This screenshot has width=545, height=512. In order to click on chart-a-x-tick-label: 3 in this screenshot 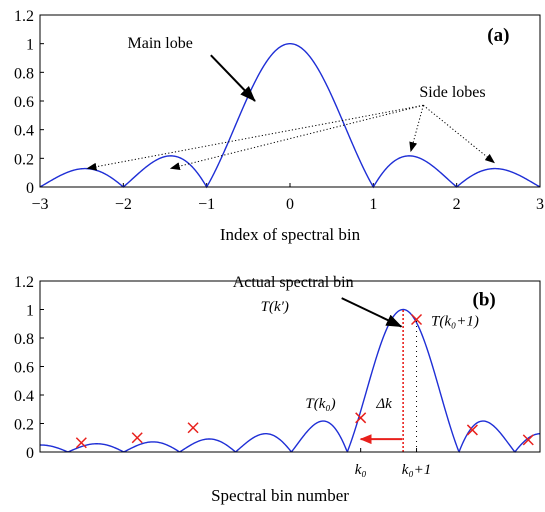, I will do `click(540, 204)`.